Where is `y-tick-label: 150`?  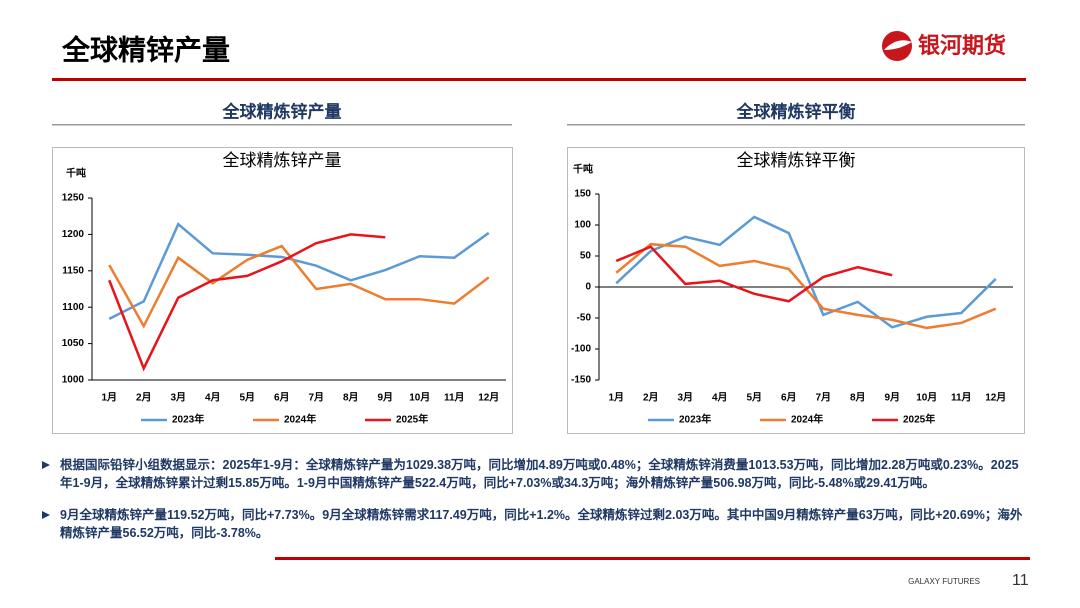
y-tick-label: 150 is located at coordinates (582, 194).